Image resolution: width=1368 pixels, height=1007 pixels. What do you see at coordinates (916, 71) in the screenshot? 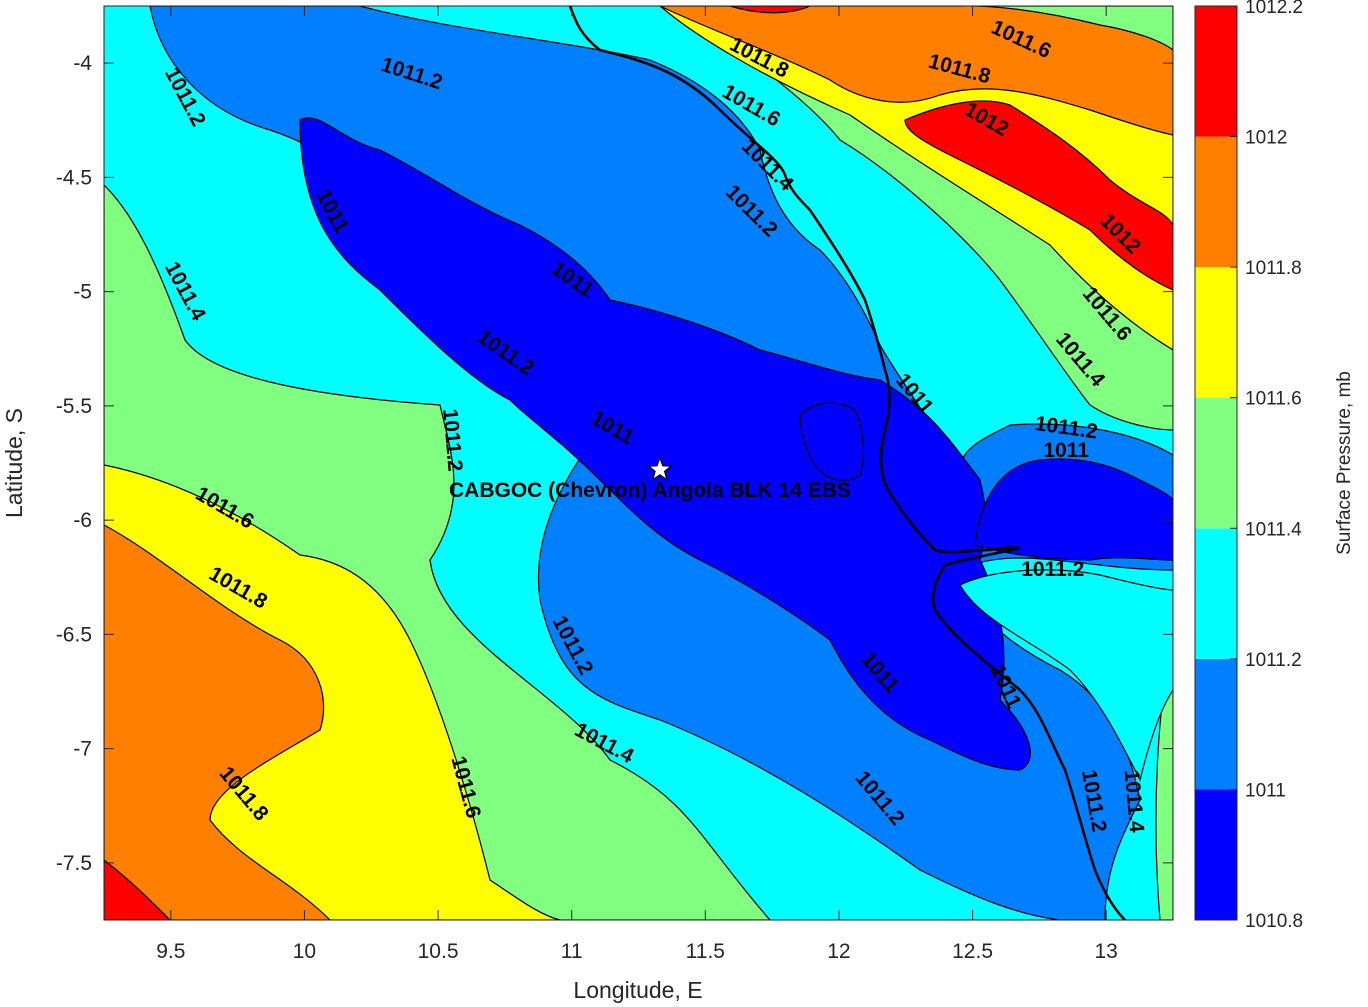
I see `band-1011-8-northeast` at bounding box center [916, 71].